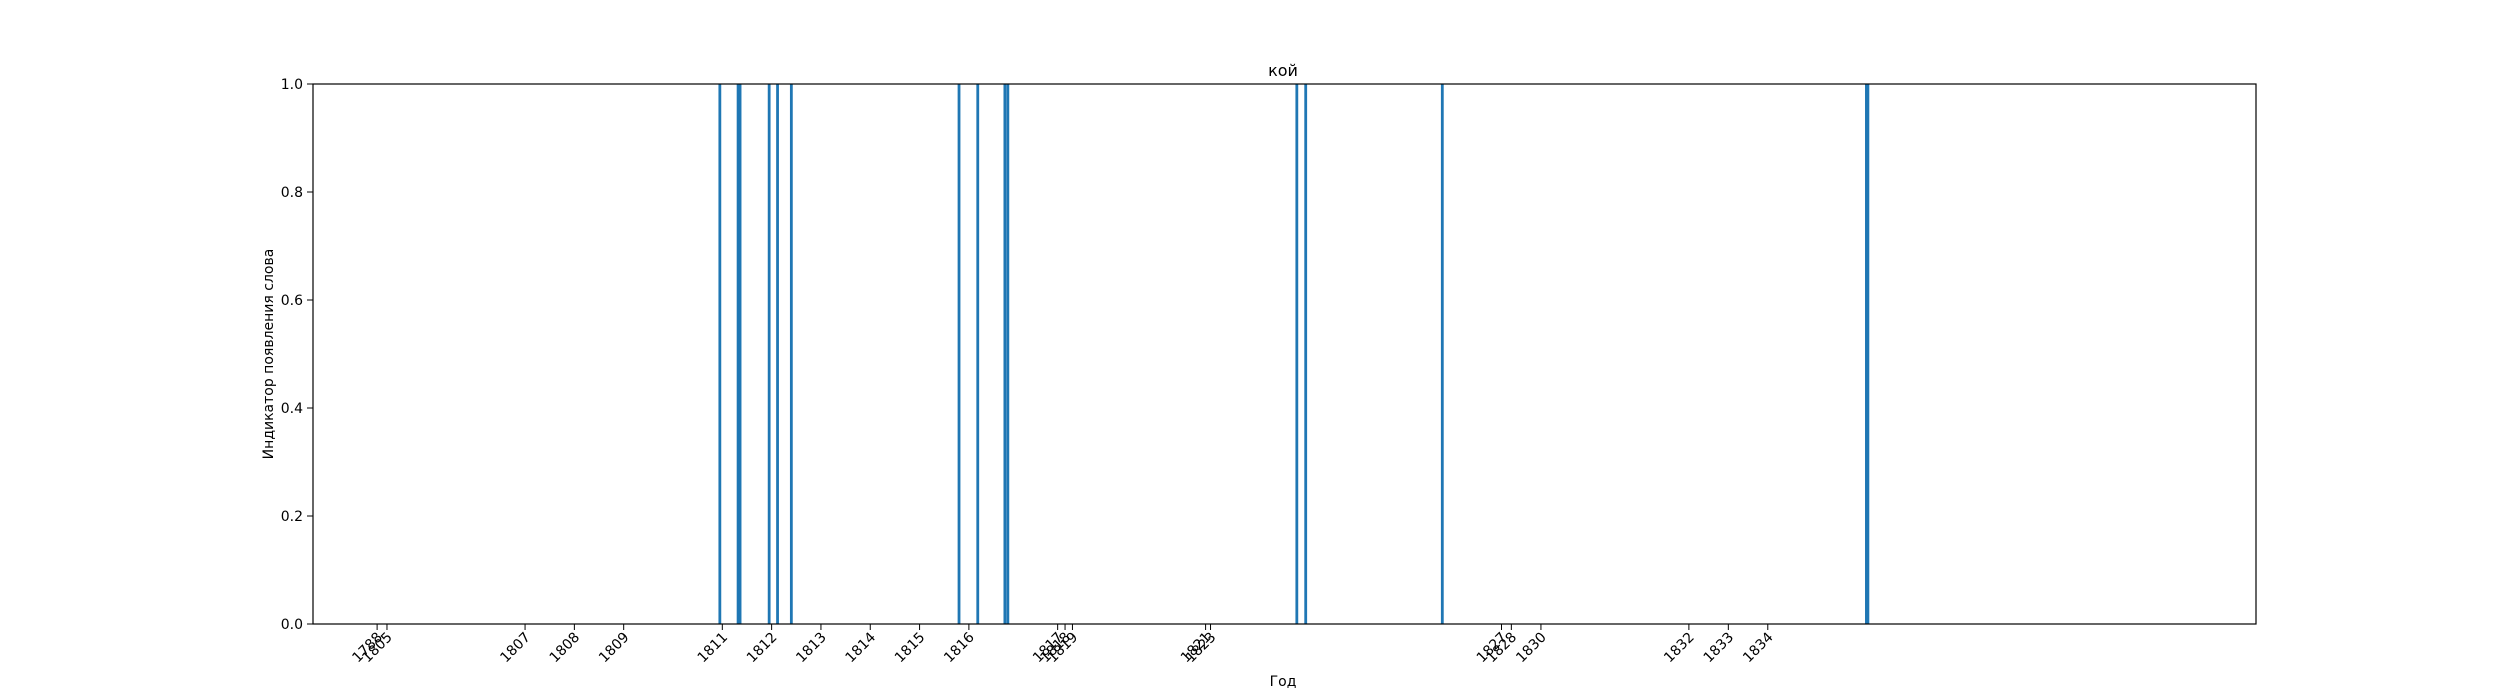 The height and width of the screenshot is (700, 2500). What do you see at coordinates (292, 517) in the screenshot?
I see `y-tick-label-1: 0.2` at bounding box center [292, 517].